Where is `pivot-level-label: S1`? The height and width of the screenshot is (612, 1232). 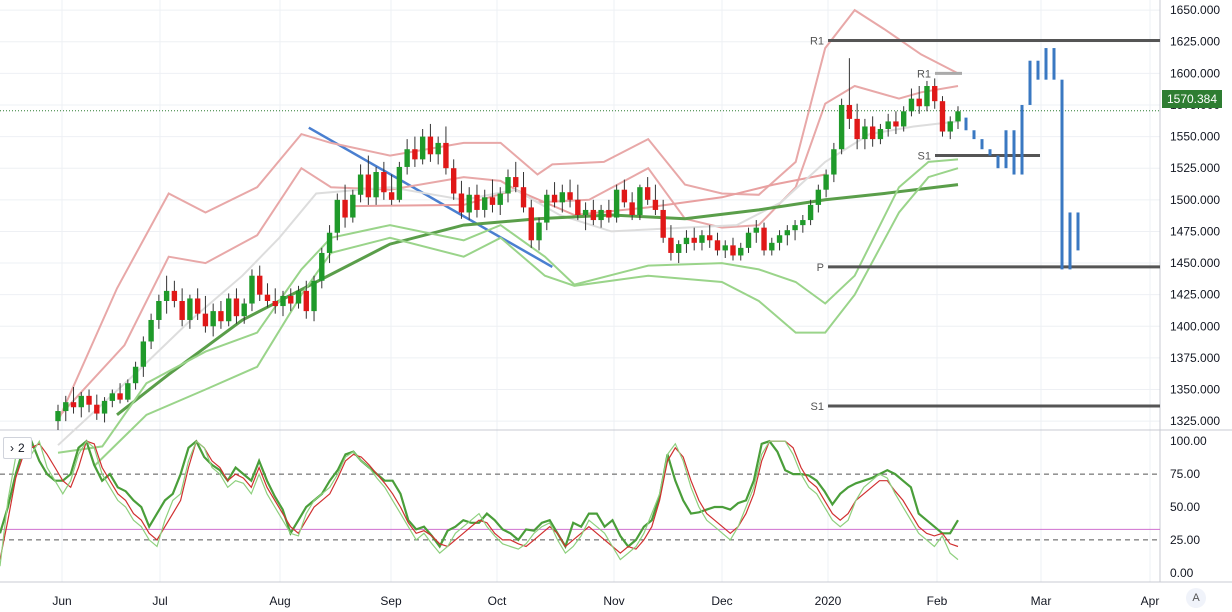 pivot-level-label: S1 is located at coordinates (817, 407).